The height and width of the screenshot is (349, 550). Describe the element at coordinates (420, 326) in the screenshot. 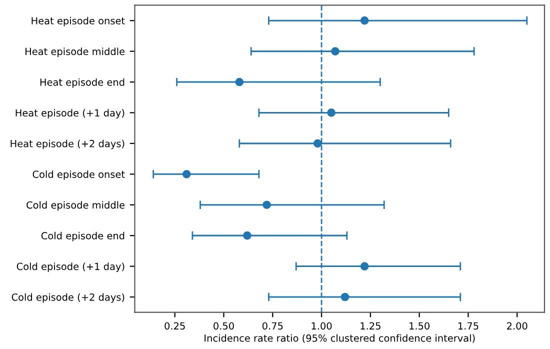

I see `x-tick-label: 1.50` at that location.